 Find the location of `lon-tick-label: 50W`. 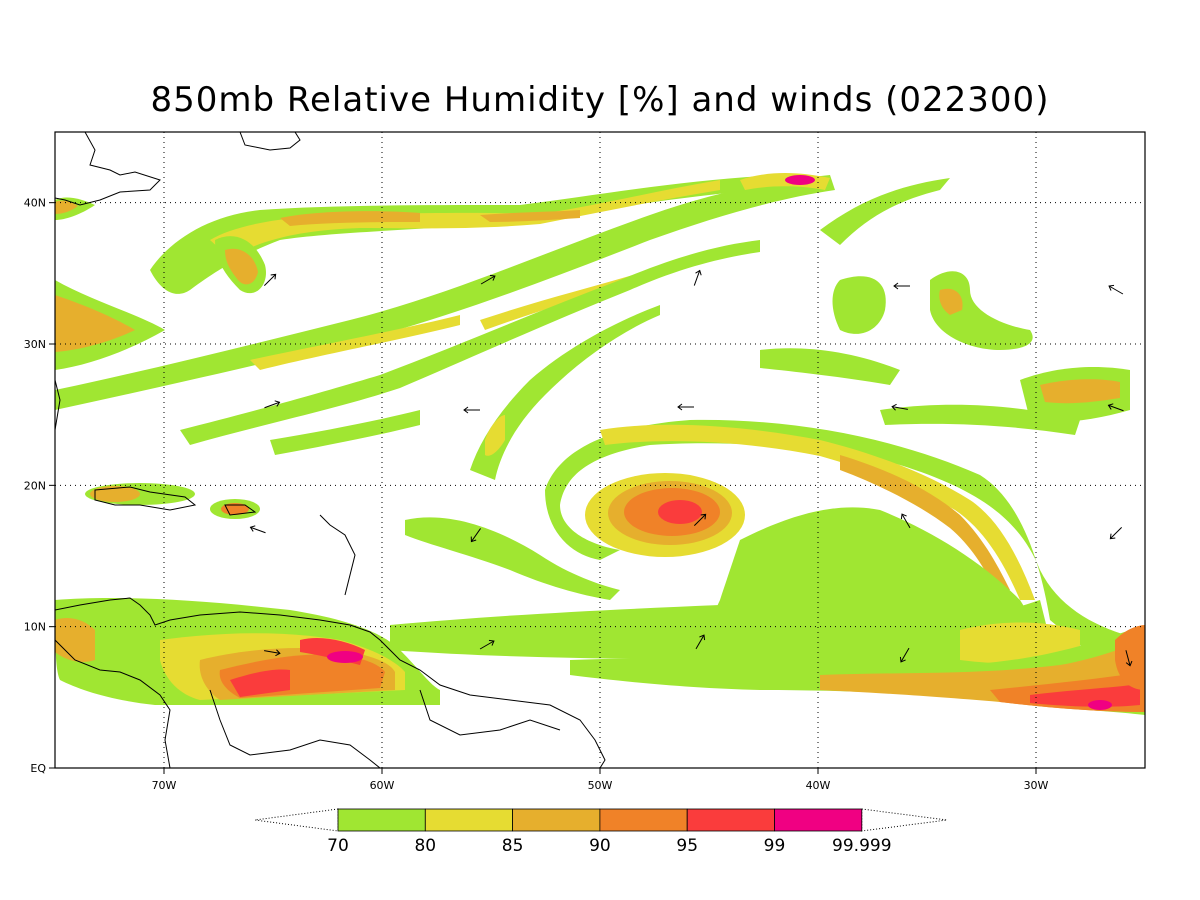

lon-tick-label: 50W is located at coordinates (600, 785).